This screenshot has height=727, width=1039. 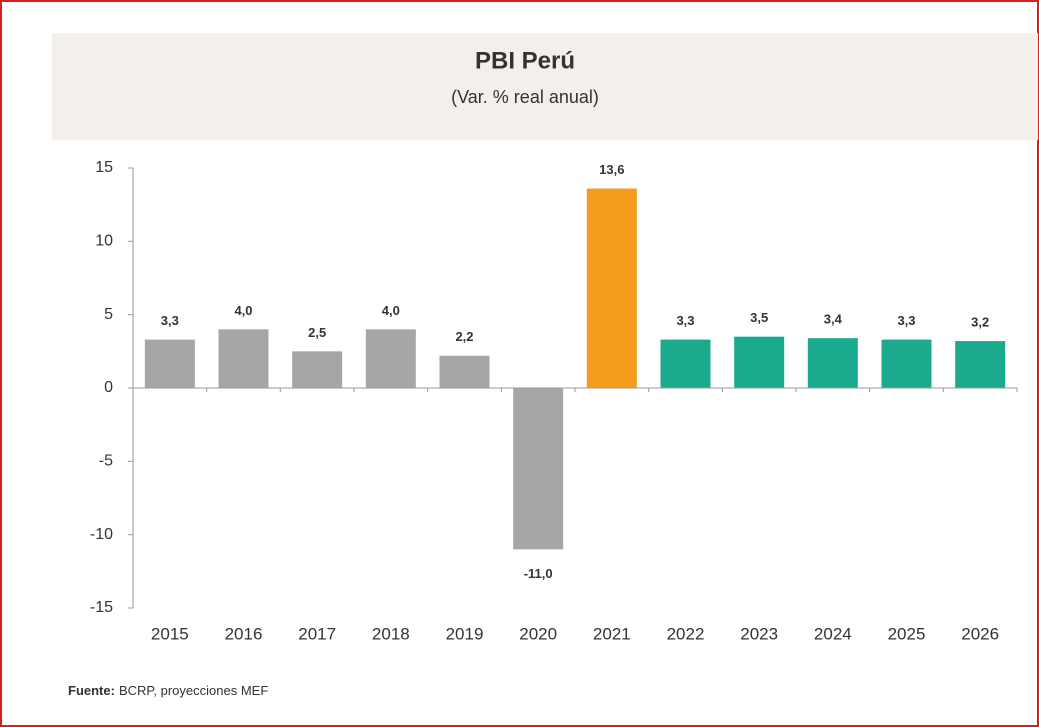 What do you see at coordinates (538, 573) in the screenshot?
I see `value-label: -11,0` at bounding box center [538, 573].